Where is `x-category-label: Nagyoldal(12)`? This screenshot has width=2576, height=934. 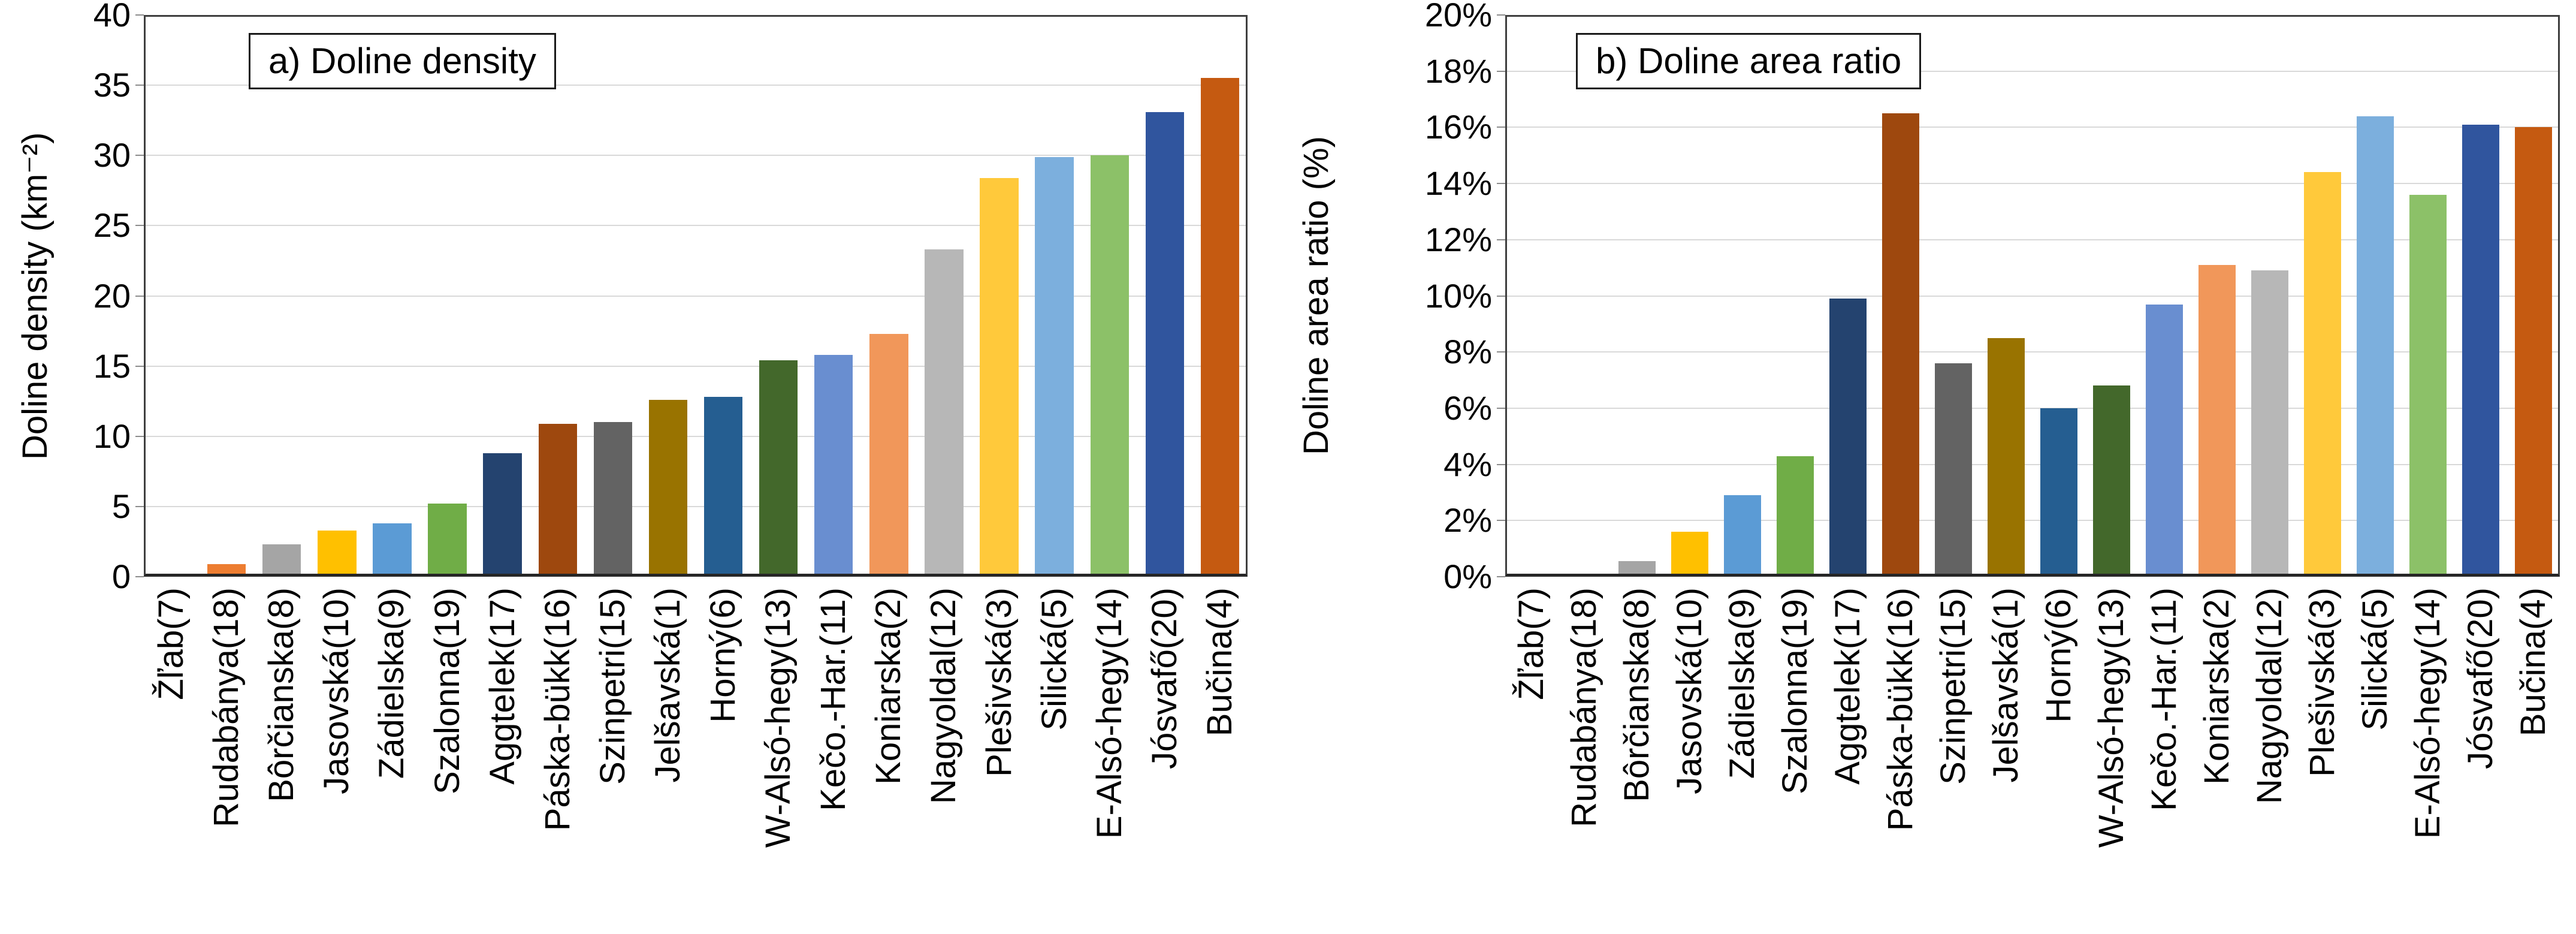 x-category-label: Nagyoldal(12) is located at coordinates (2269, 696).